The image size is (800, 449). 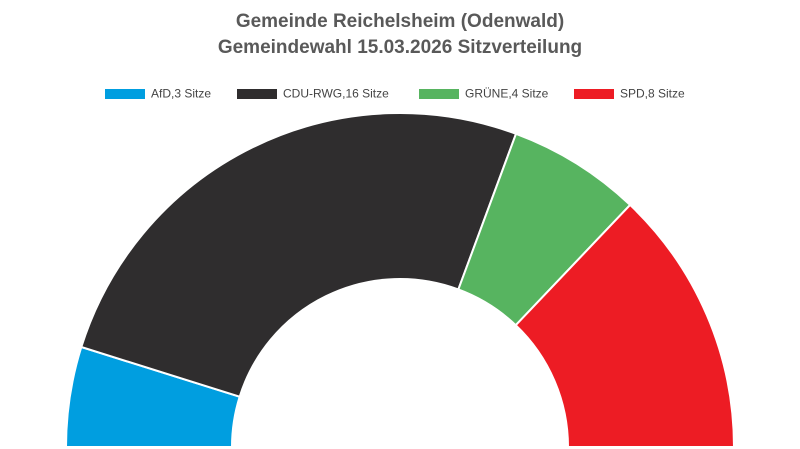 What do you see at coordinates (400, 21) in the screenshot?
I see `chart-title: Gemeinde Reichelsheim (Odenwald)` at bounding box center [400, 21].